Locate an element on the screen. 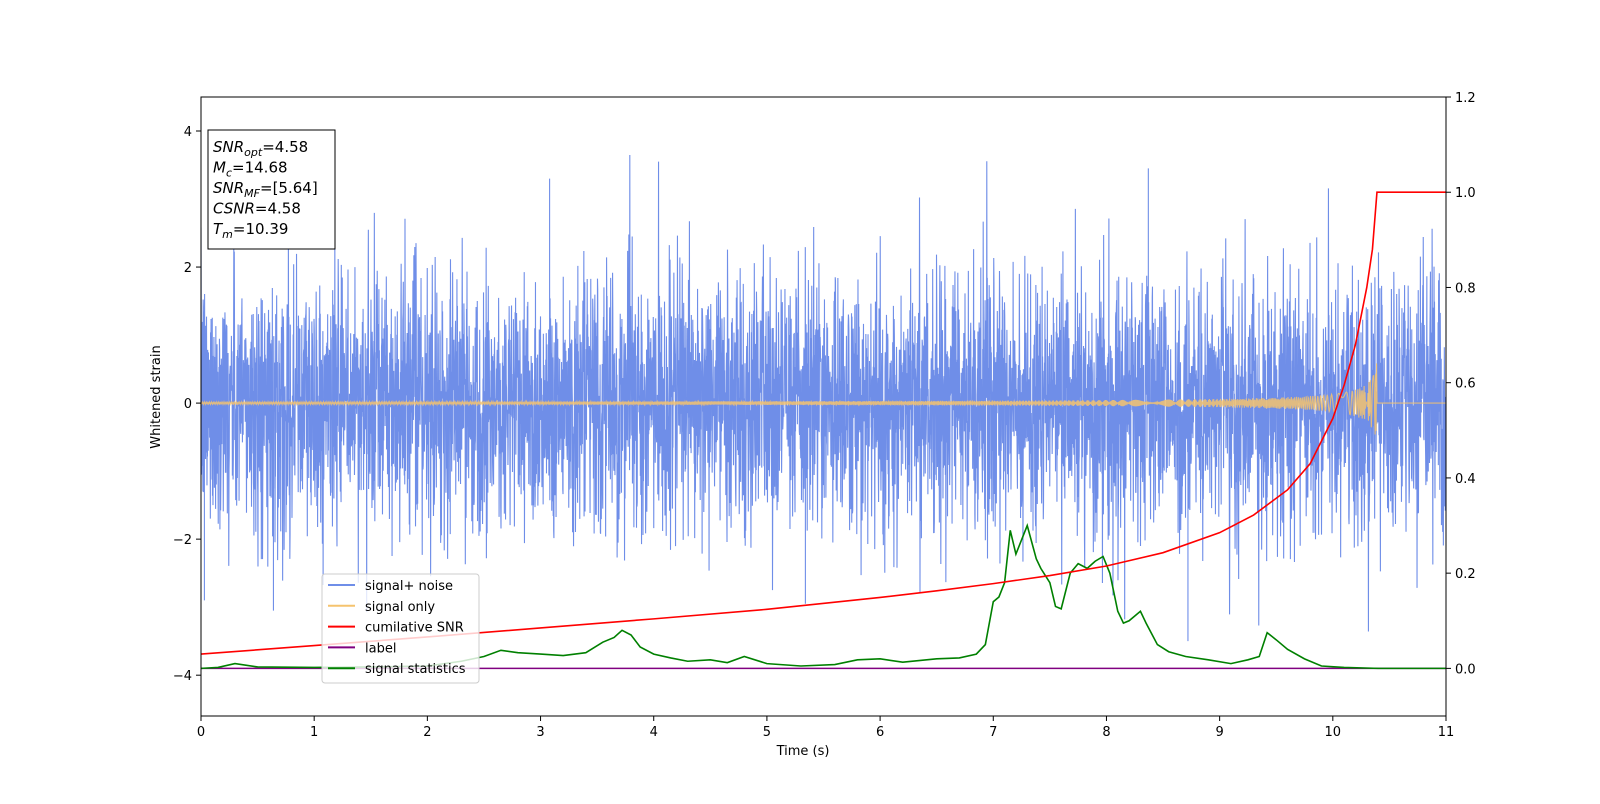 This screenshot has height=804, width=1600. legend-entry: signal only is located at coordinates (400, 607).